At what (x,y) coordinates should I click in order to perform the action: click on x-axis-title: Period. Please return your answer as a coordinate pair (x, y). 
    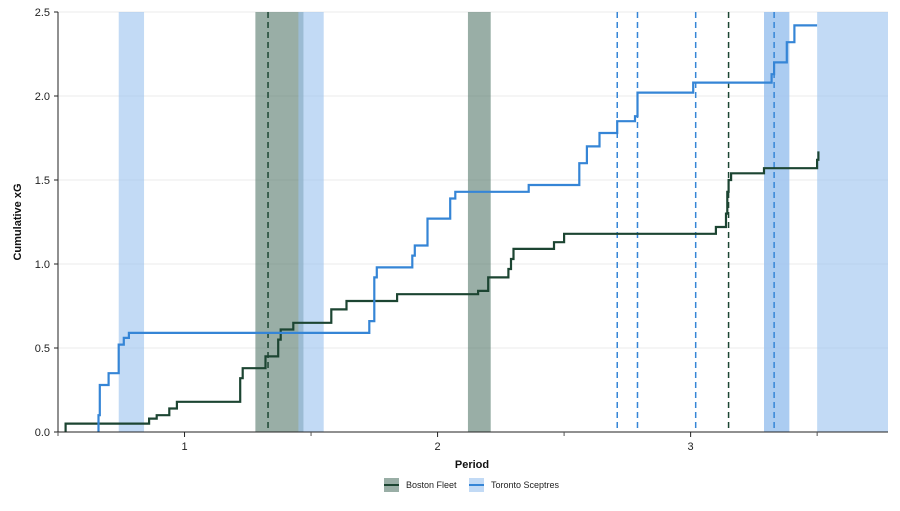
    Looking at the image, I should click on (472, 465).